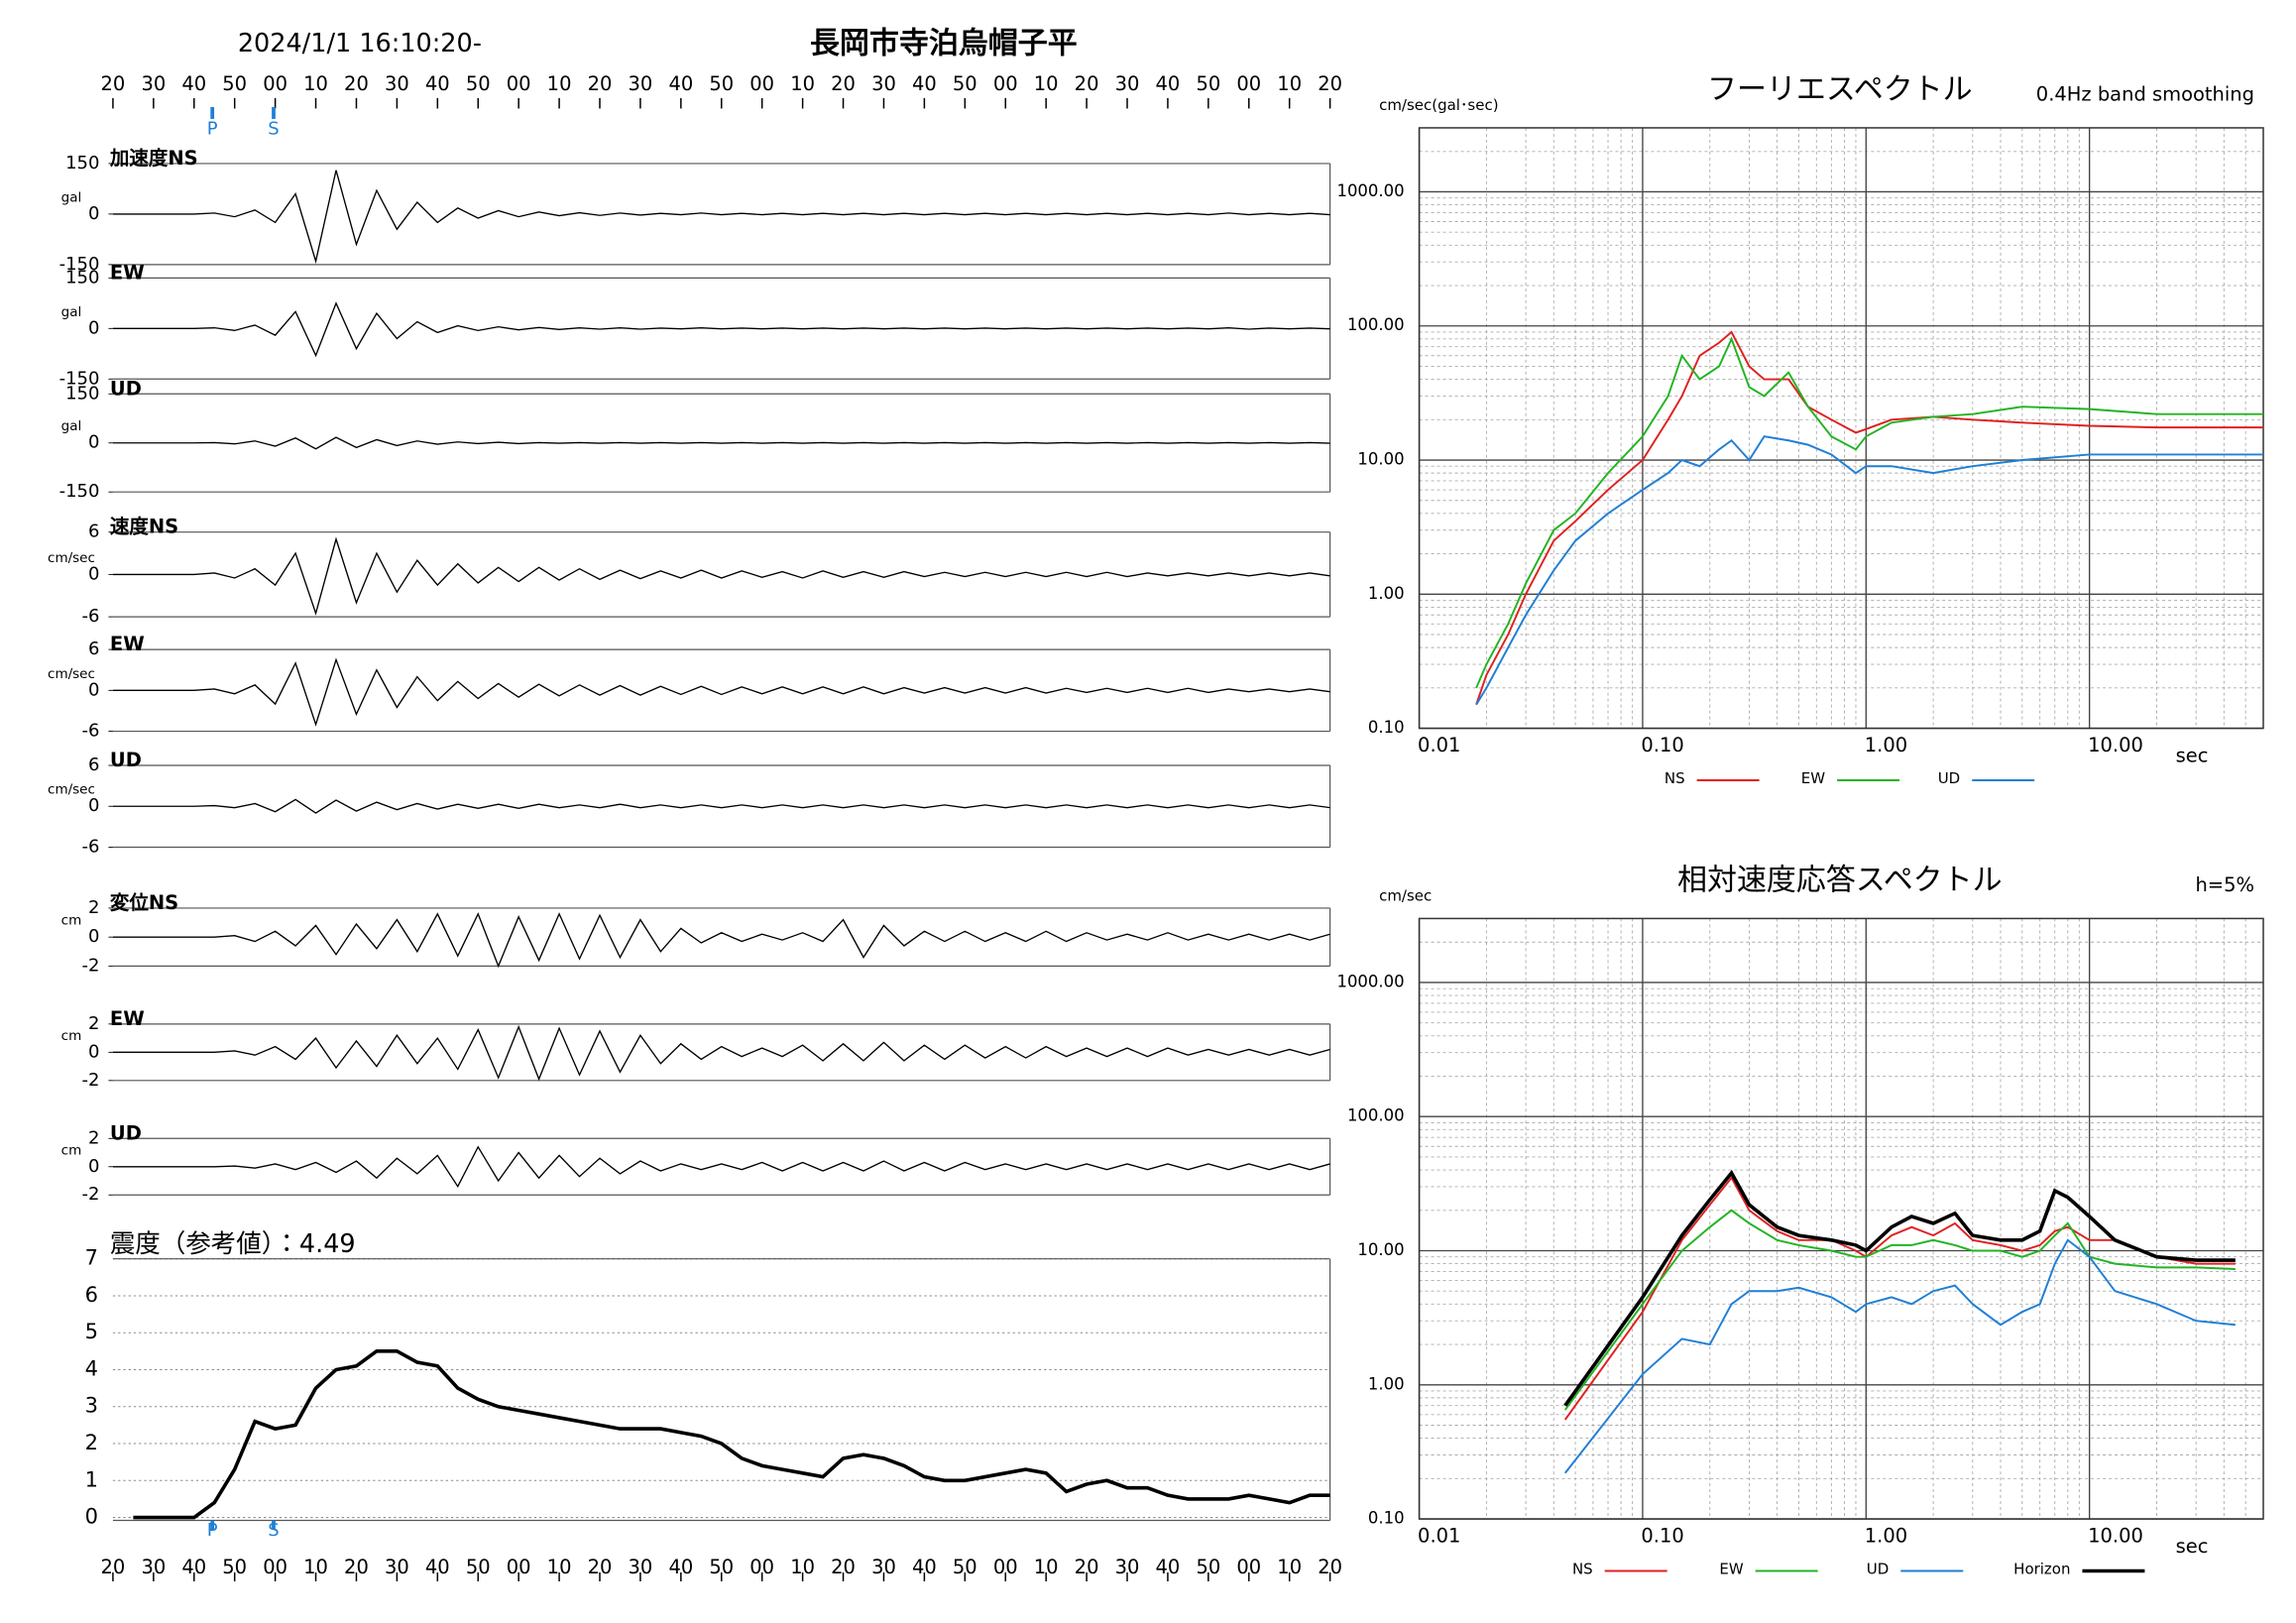 This screenshot has width=2296, height=1623. I want to click on y-tick-label: 0.10, so click(1387, 1518).